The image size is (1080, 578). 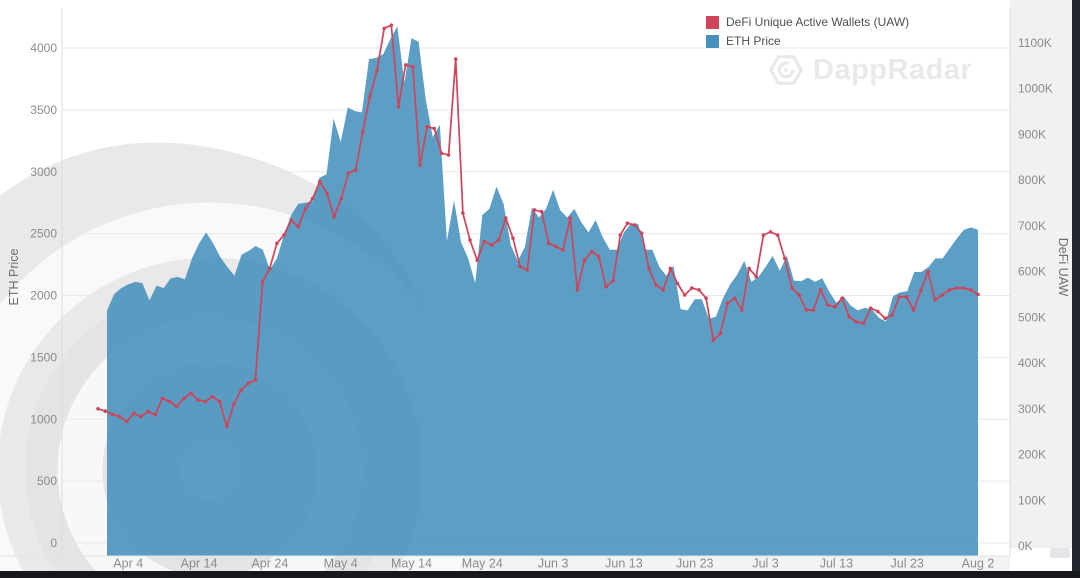 I want to click on tick-label: Apr 24, so click(x=269, y=564).